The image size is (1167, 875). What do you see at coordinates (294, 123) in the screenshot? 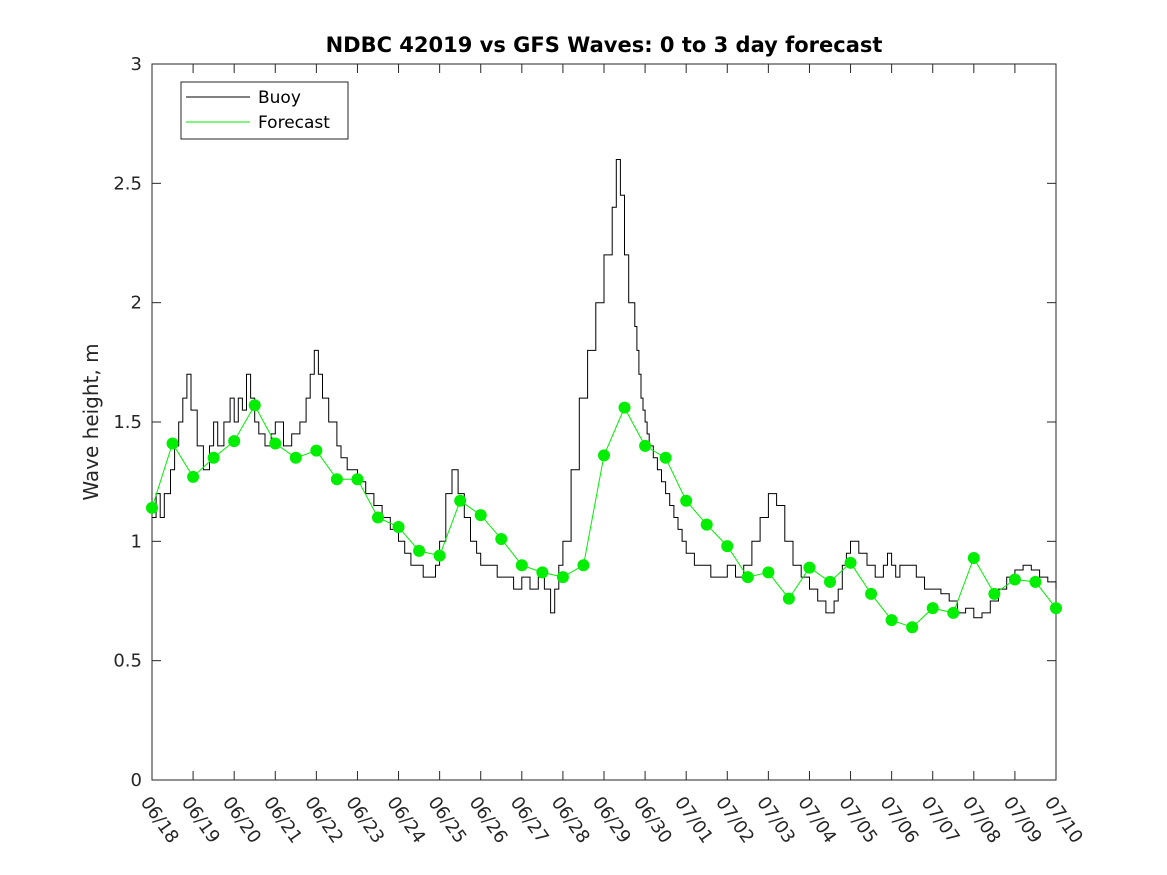
I see `legend-forecast-label: Forecast` at bounding box center [294, 123].